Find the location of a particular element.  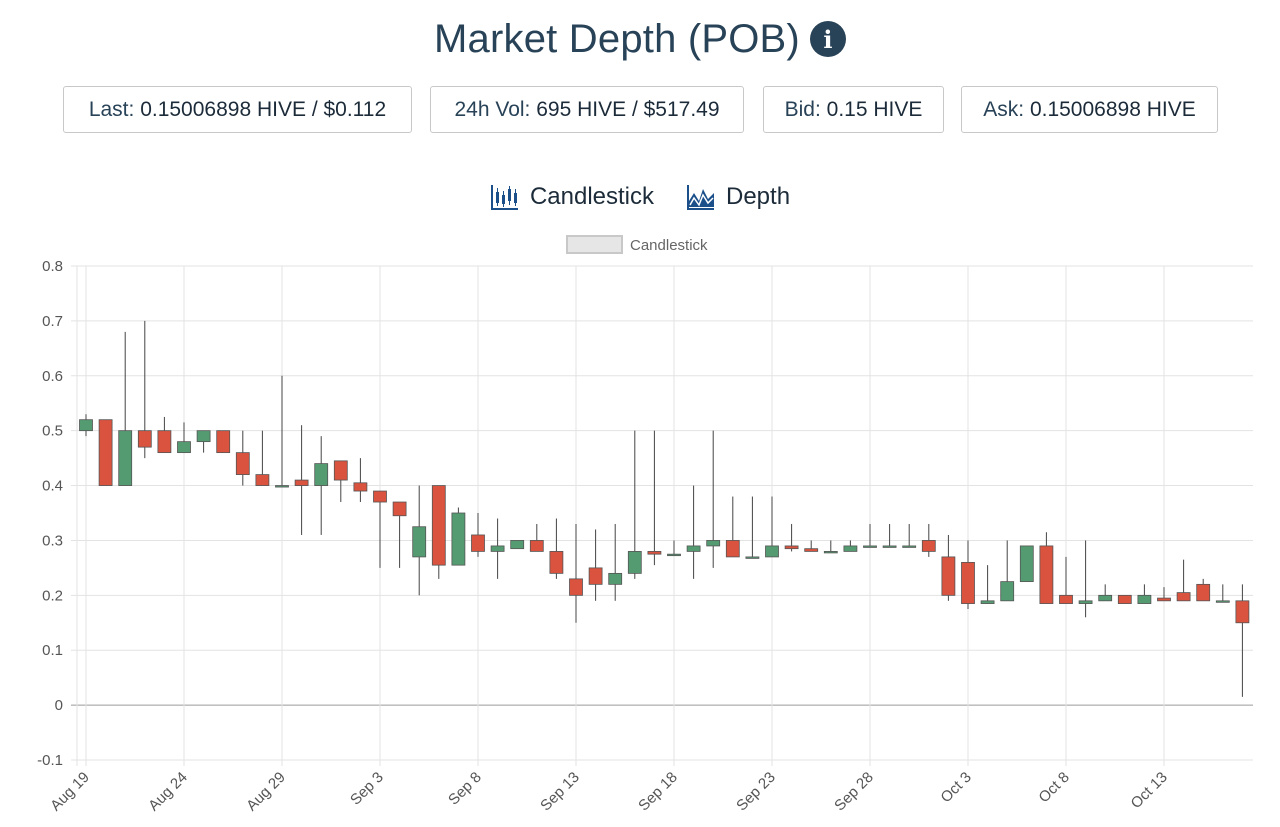

info-circle-icon: i is located at coordinates (827, 39).